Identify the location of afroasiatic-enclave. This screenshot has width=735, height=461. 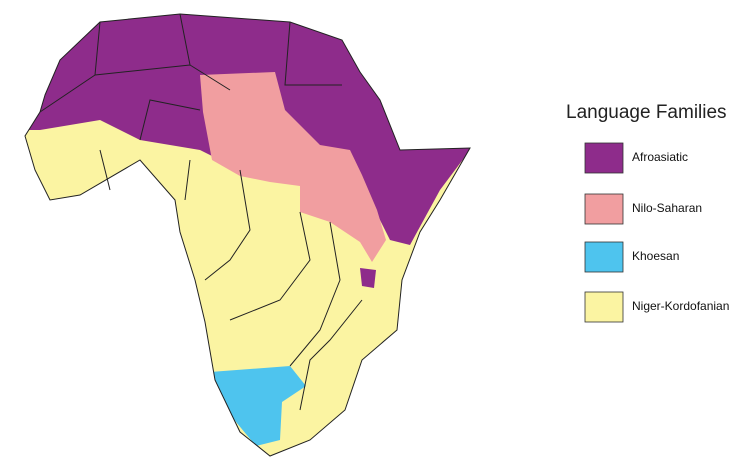
(368, 278).